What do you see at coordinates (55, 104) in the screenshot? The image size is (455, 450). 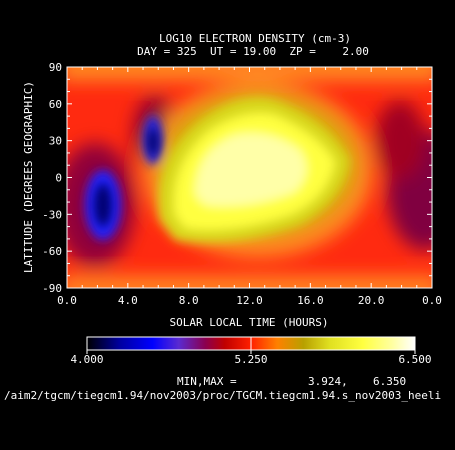 I see `y-tick-label: 60` at bounding box center [55, 104].